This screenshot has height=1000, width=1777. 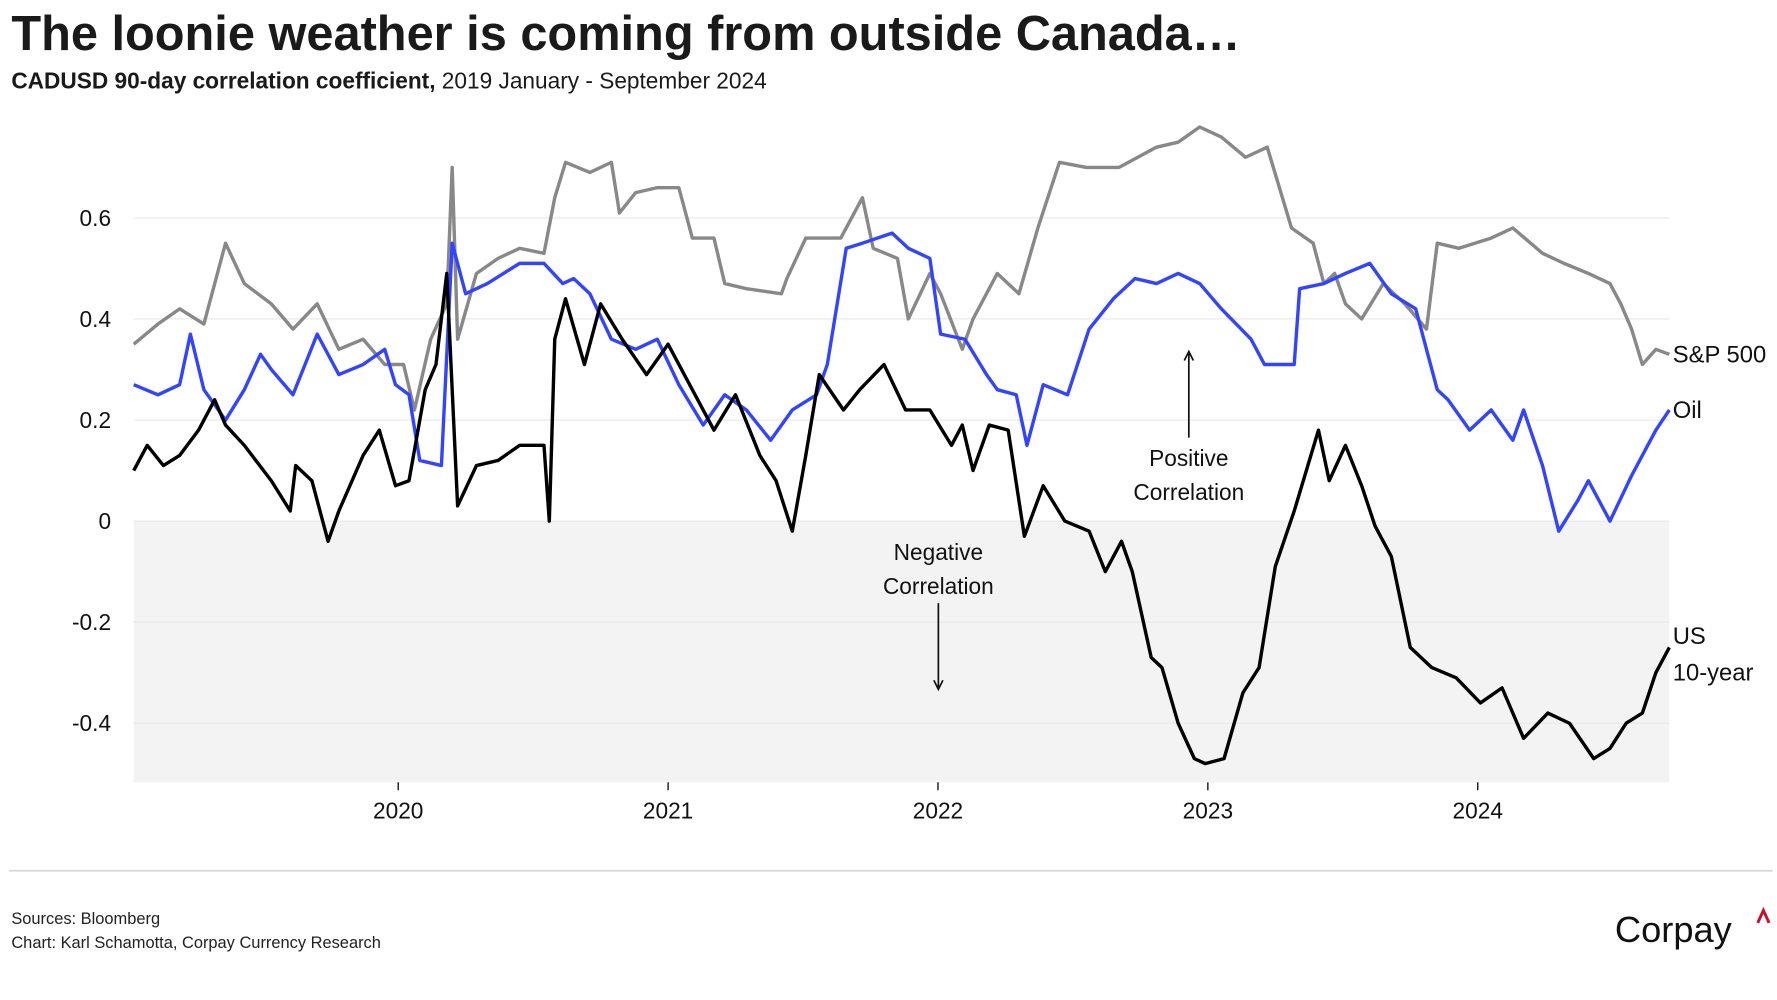 What do you see at coordinates (1478, 811) in the screenshot?
I see `x-tick-label: 2024` at bounding box center [1478, 811].